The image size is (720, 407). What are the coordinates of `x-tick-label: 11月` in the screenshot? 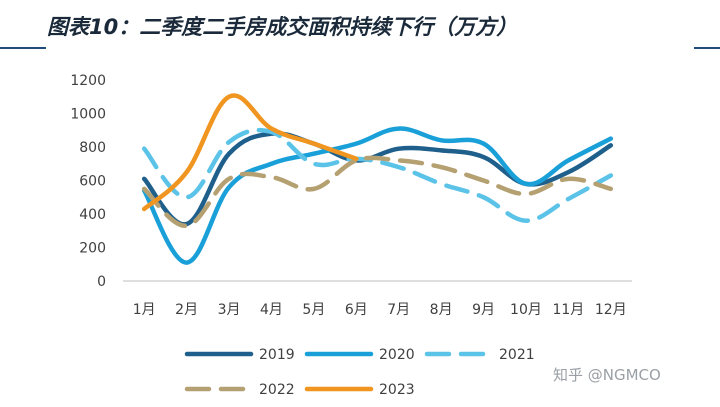 It's located at (568, 310).